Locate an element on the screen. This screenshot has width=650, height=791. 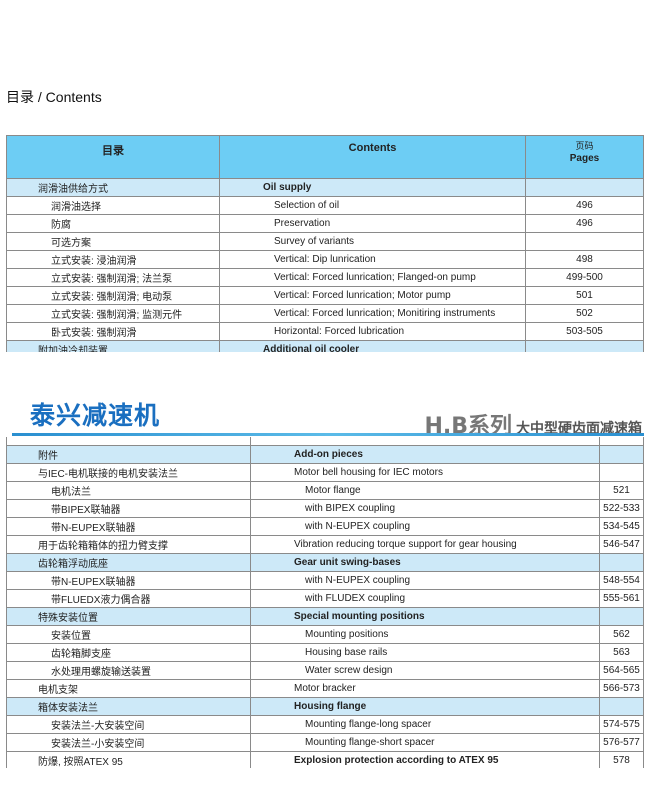
cn-cell: 用于齿轮箱箱体的扭力臂支撑 is located at coordinates (128, 544).